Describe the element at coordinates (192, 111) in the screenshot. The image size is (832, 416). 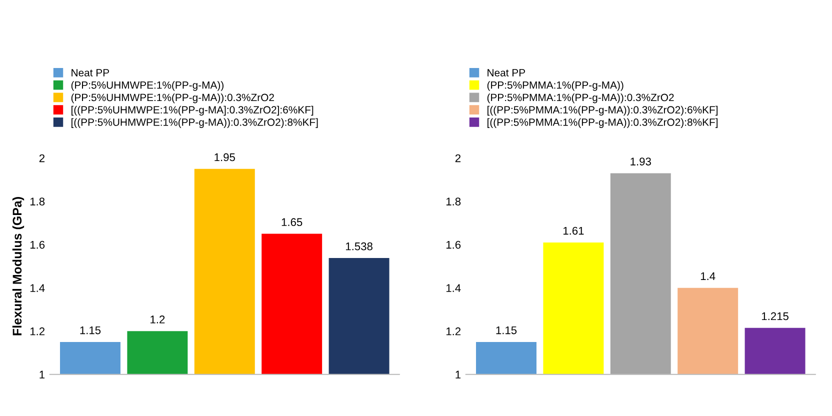
I see `legend-label: [((PP:5%UHMWPE:1%(PP-g-MA]:0.3%ZrO2]:6%KF]` at that location.